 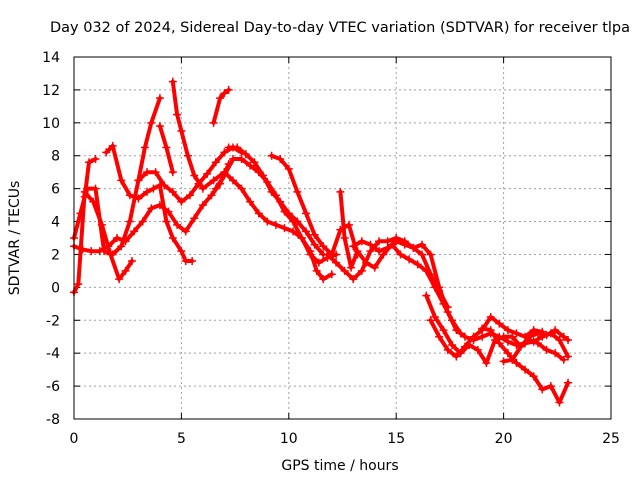 What do you see at coordinates (53, 354) in the screenshot?
I see `y-tick-label: -4` at bounding box center [53, 354].